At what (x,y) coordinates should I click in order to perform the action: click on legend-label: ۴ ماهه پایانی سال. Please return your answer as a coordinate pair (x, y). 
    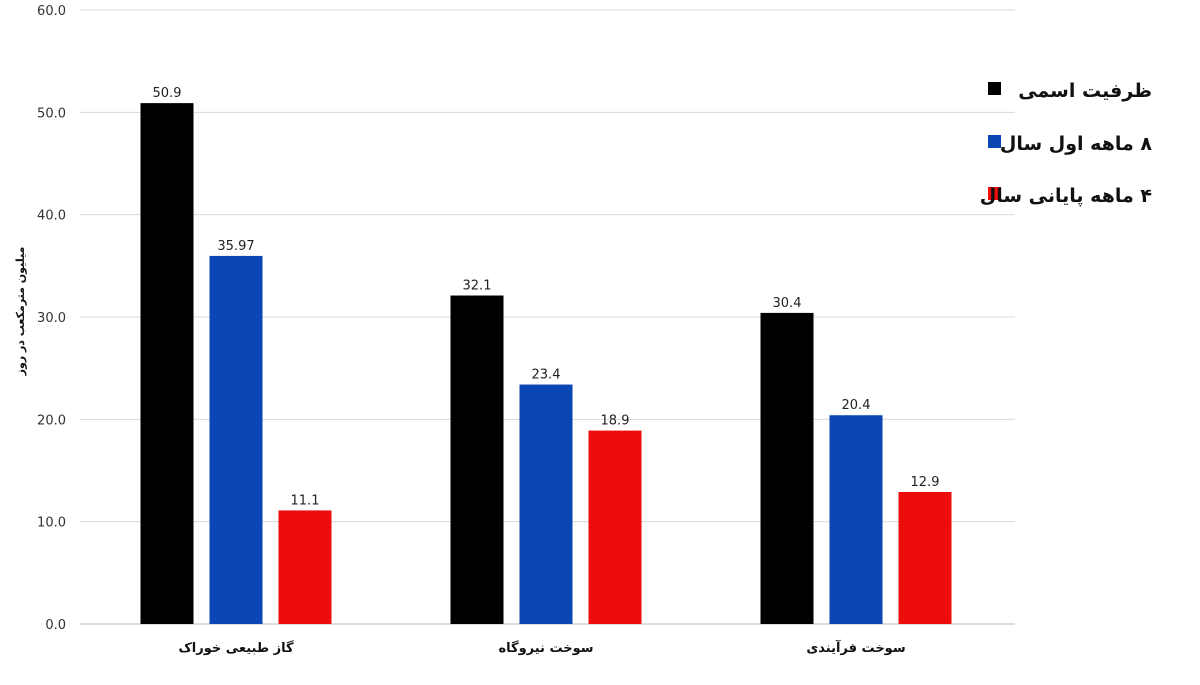
    Looking at the image, I should click on (1066, 196).